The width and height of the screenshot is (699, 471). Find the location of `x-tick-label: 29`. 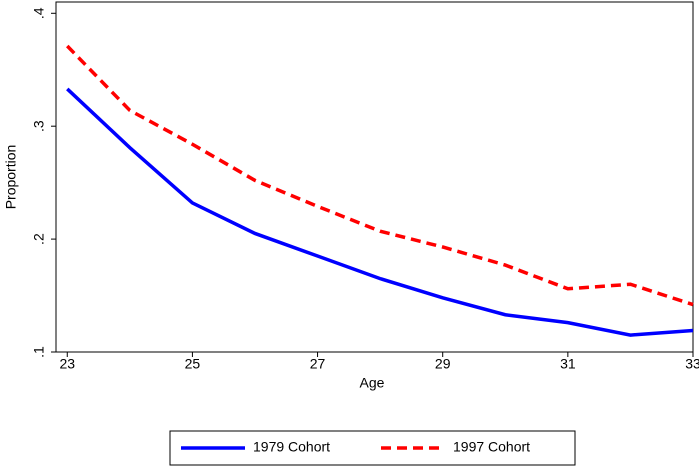

x-tick-label: 29 is located at coordinates (443, 364).